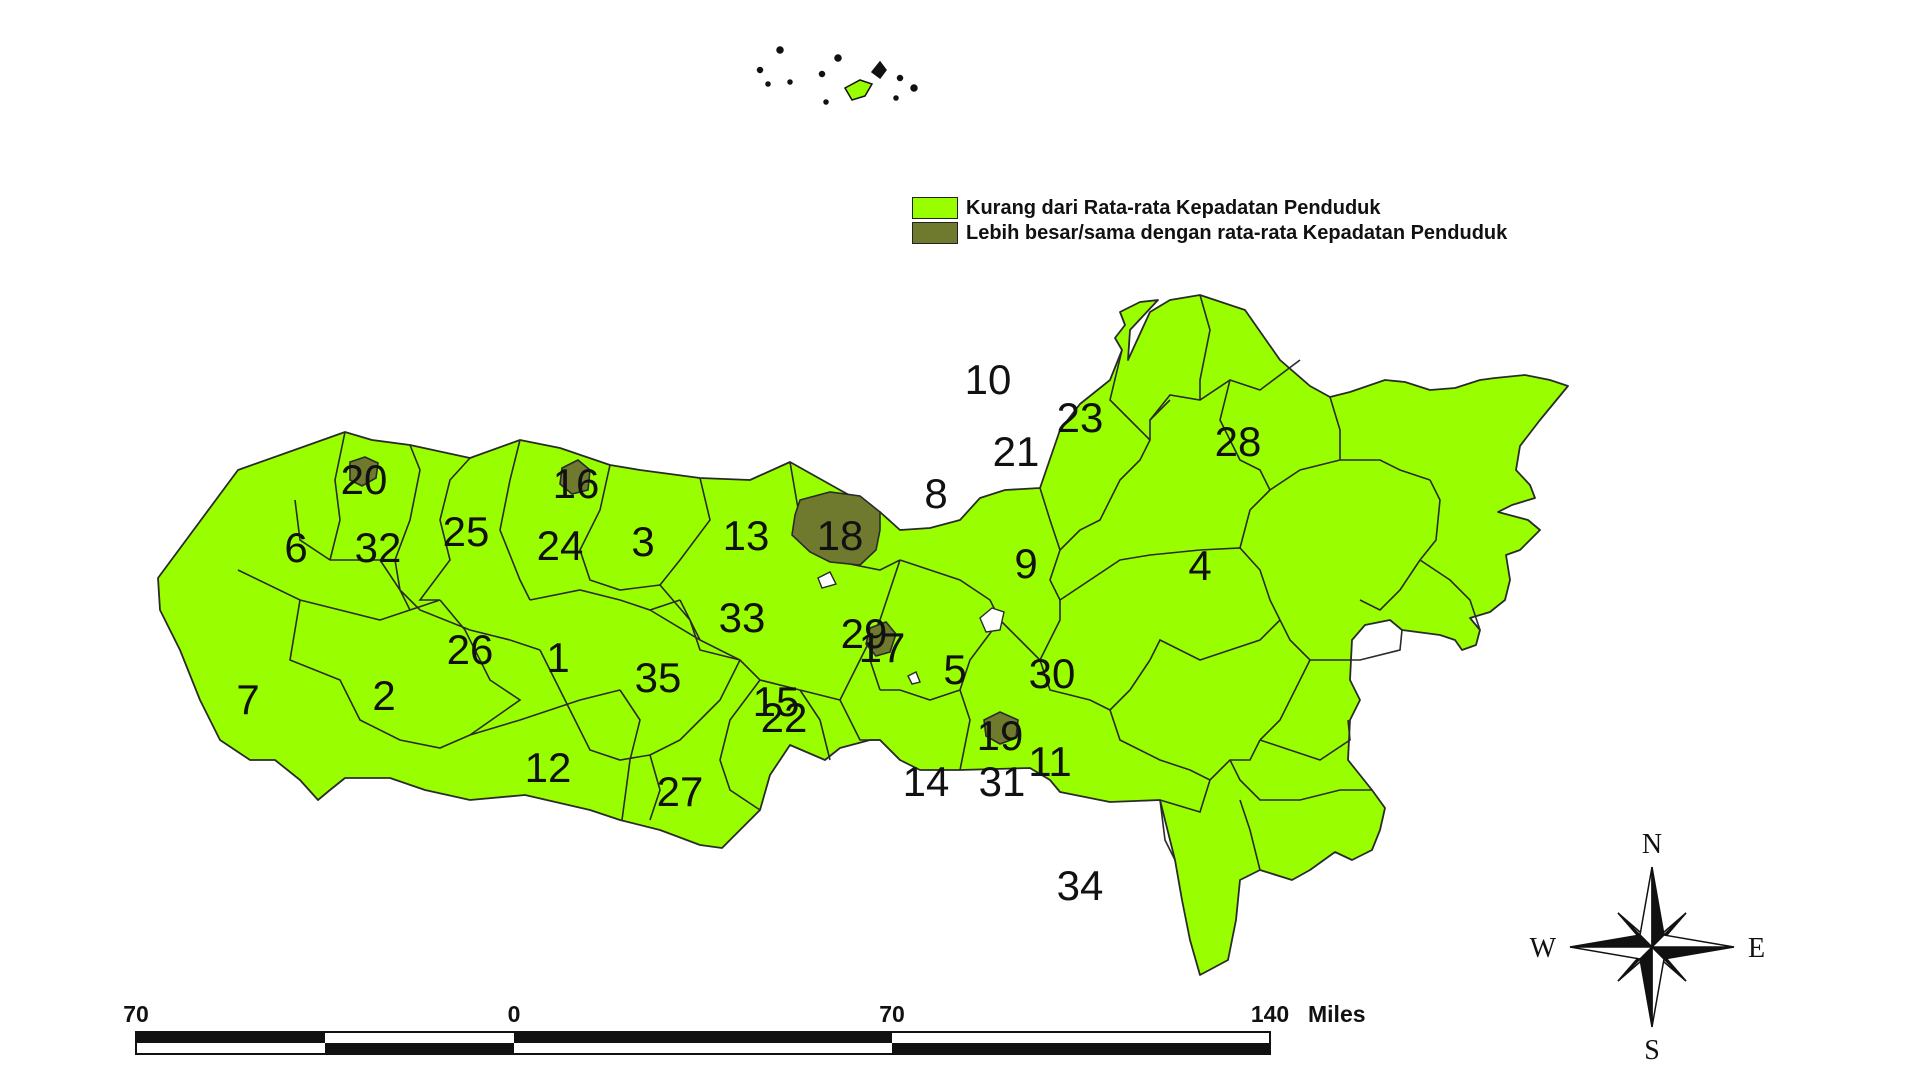 The image size is (1920, 1080). What do you see at coordinates (1238, 441) in the screenshot?
I see `region-label-28: 28` at bounding box center [1238, 441].